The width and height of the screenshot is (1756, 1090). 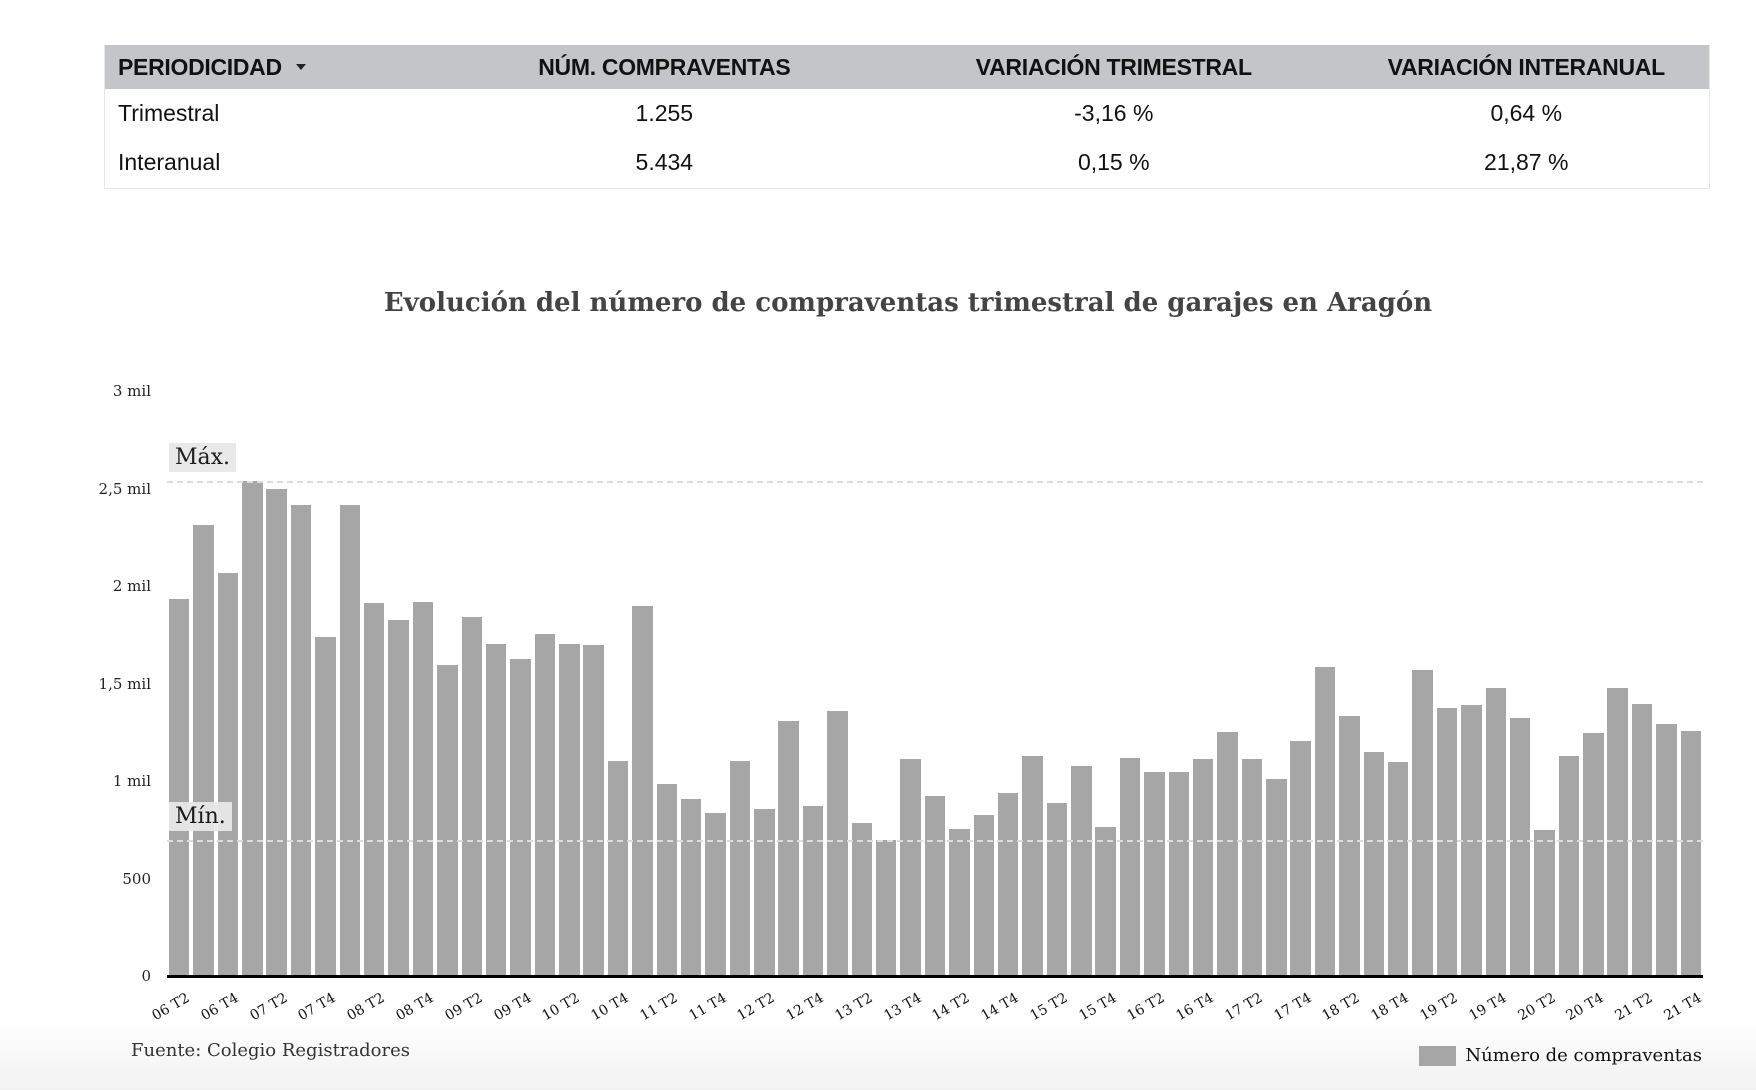 I want to click on legend: Número de compraventas, so click(x=1560, y=1055).